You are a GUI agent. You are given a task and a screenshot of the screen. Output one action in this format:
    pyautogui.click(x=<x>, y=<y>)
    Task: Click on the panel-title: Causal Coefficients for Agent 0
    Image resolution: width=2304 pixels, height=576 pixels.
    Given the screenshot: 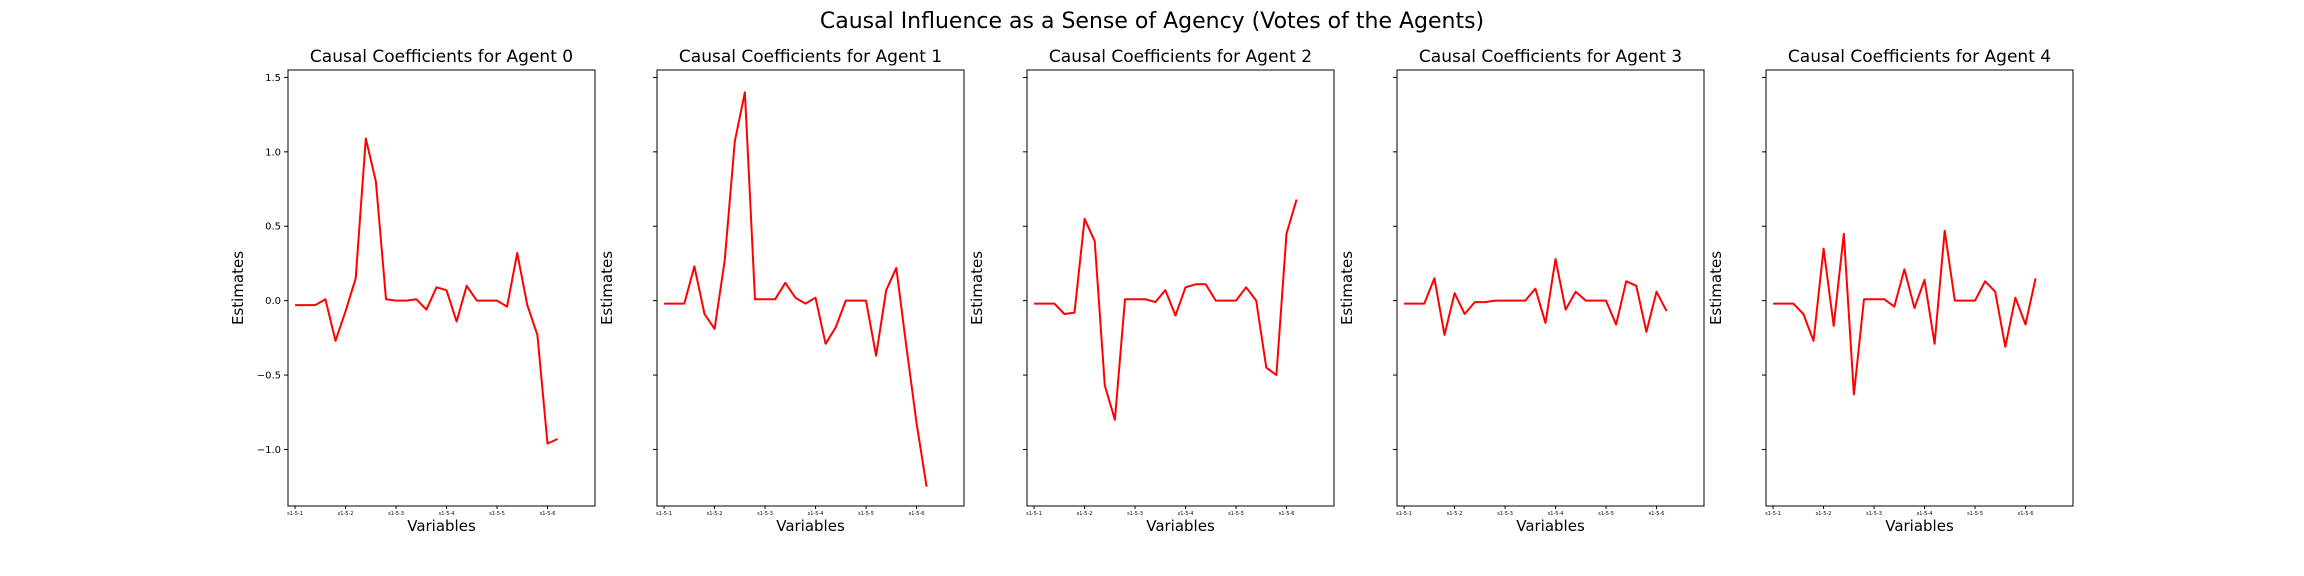 What is the action you would take?
    pyautogui.click(x=441, y=57)
    